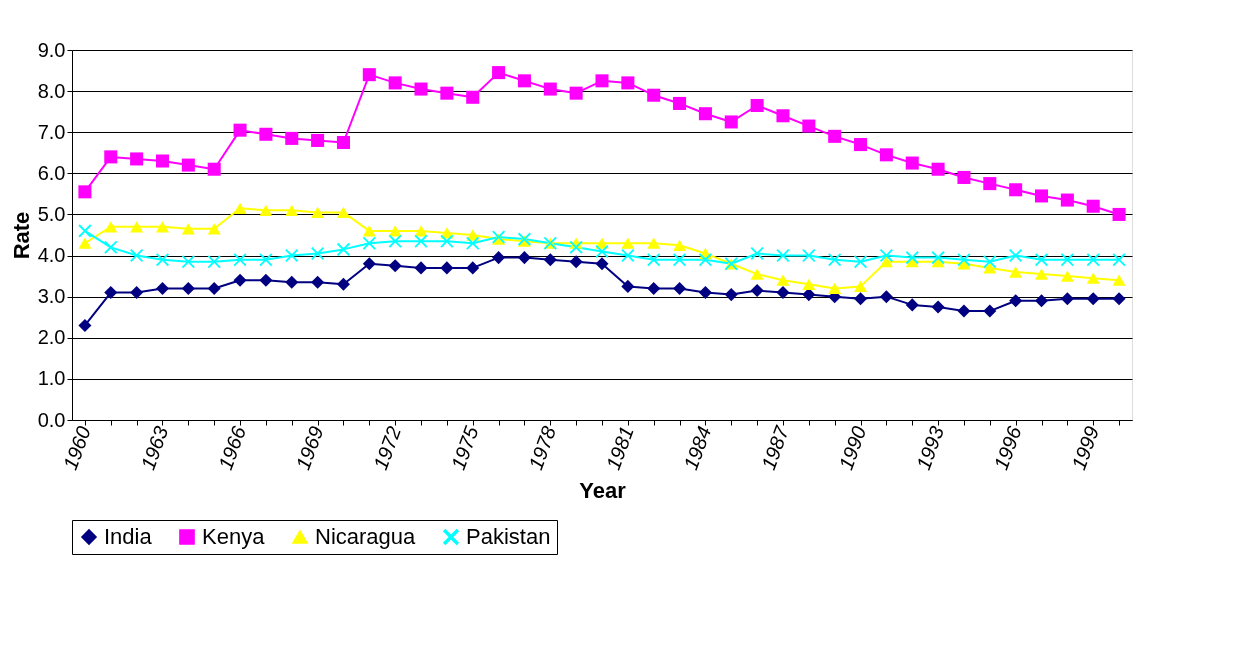 The height and width of the screenshot is (654, 1240). What do you see at coordinates (51, 255) in the screenshot?
I see `y-tick-label: 4.0` at bounding box center [51, 255].